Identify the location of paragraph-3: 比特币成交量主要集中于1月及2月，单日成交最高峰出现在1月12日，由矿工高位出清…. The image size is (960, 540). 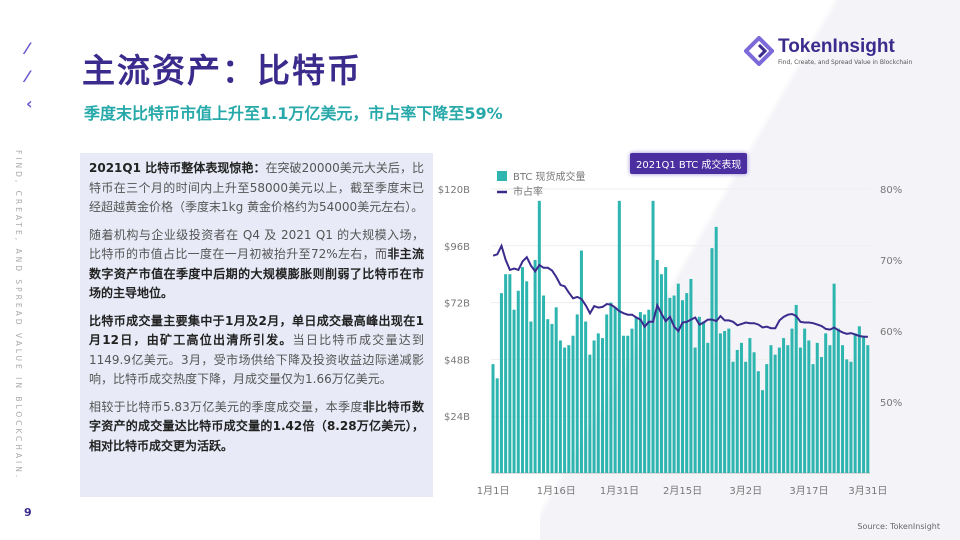
(256, 351).